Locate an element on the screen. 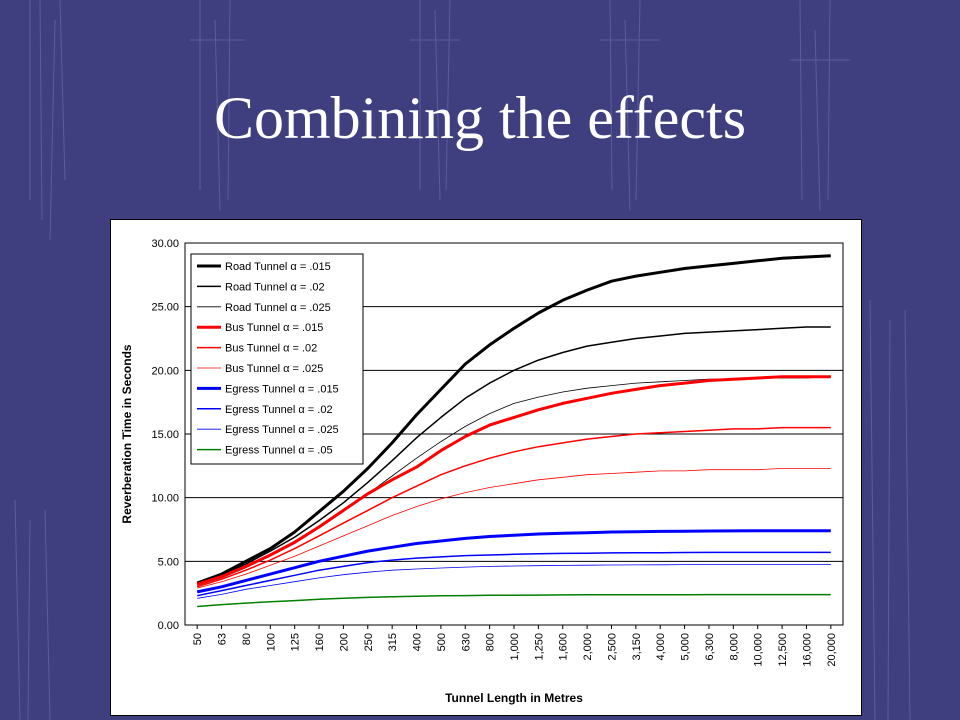  x-tick-label: 160 is located at coordinates (320, 642).